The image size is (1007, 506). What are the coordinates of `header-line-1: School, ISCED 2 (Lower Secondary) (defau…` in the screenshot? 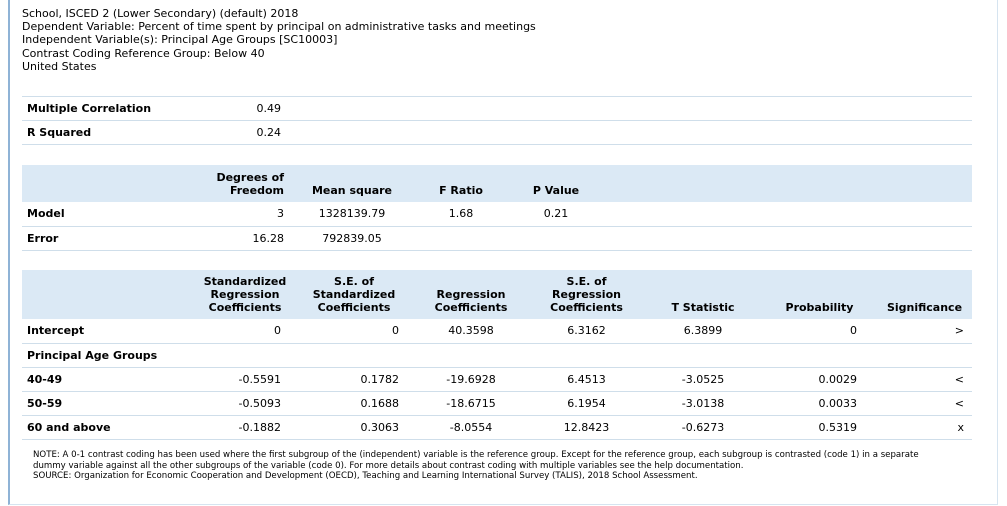 It's located at (160, 13).